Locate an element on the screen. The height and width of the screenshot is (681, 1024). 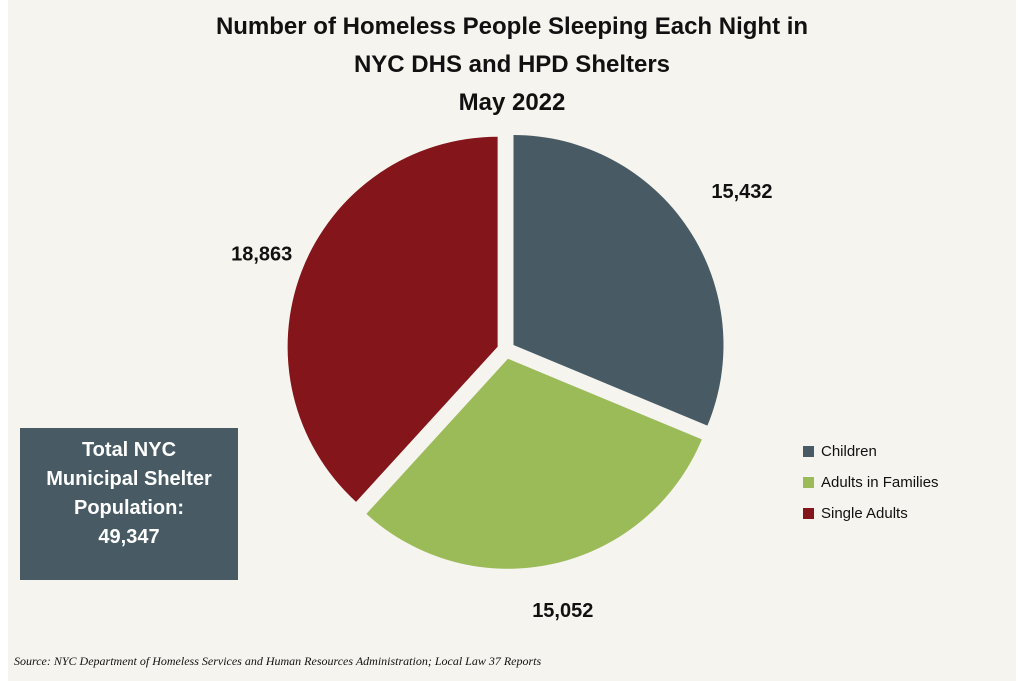
legend-label-children: Children is located at coordinates (849, 451).